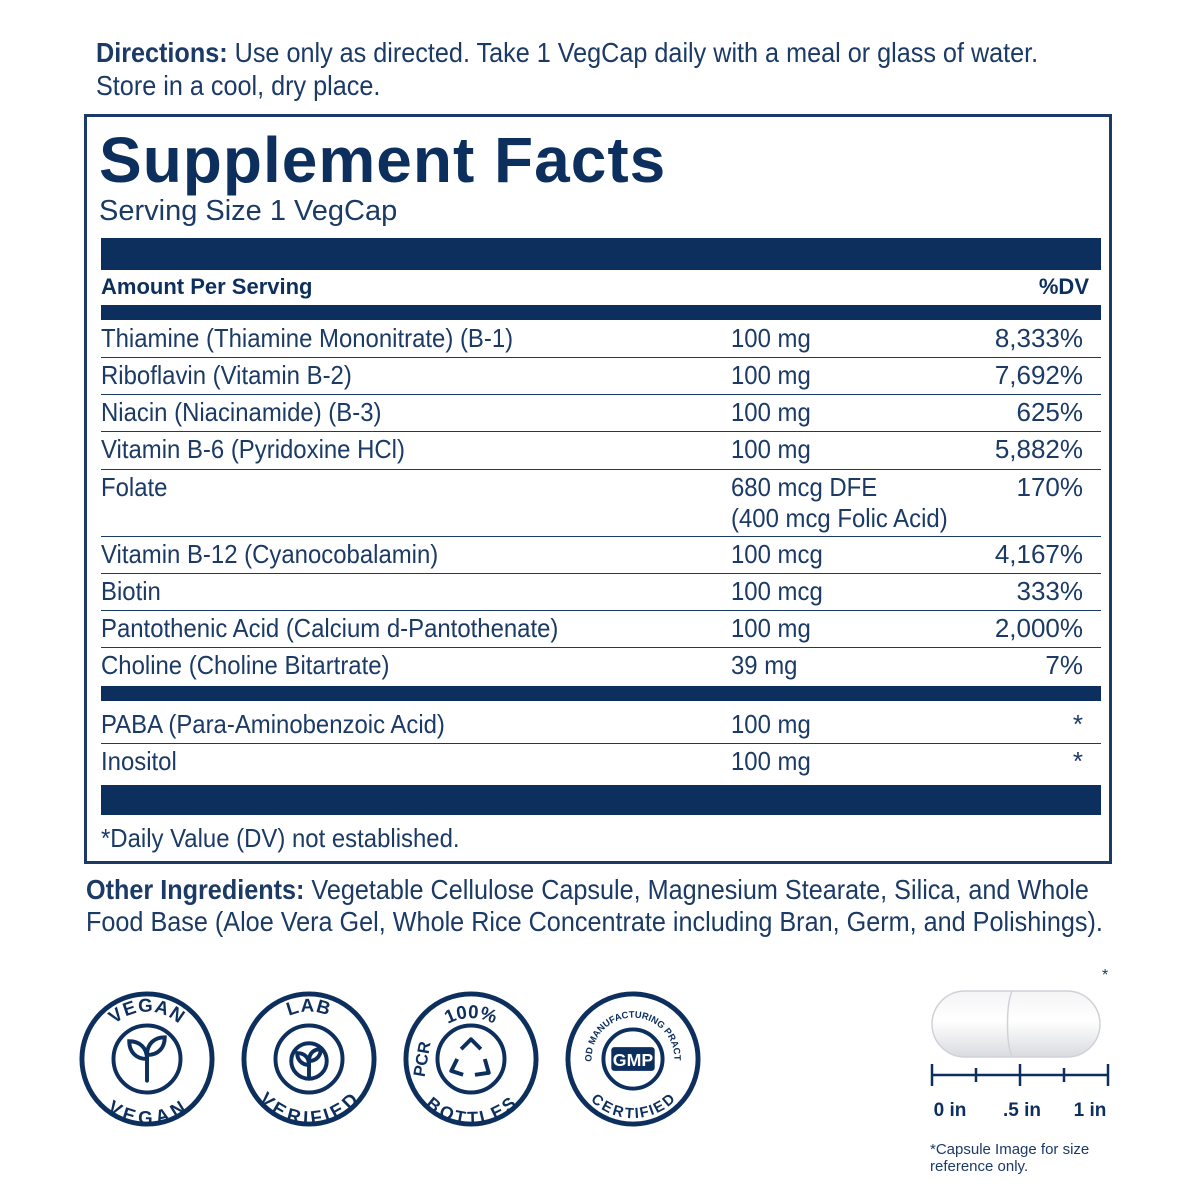 This screenshot has height=1200, width=1200. Describe the element at coordinates (1038, 449) in the screenshot. I see `nutrient-dv: 5,882%` at that location.